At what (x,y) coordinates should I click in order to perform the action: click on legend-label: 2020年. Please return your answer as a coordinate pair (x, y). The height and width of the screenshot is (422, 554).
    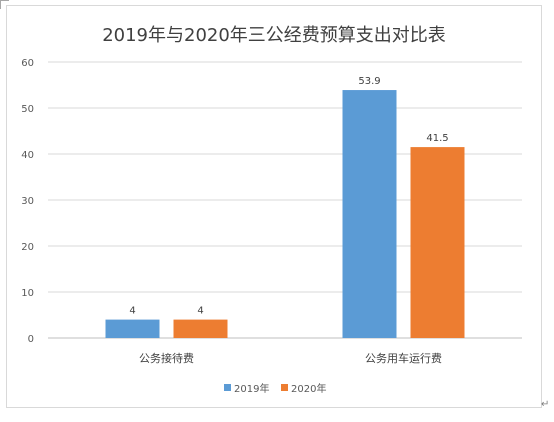
    Looking at the image, I should click on (308, 388).